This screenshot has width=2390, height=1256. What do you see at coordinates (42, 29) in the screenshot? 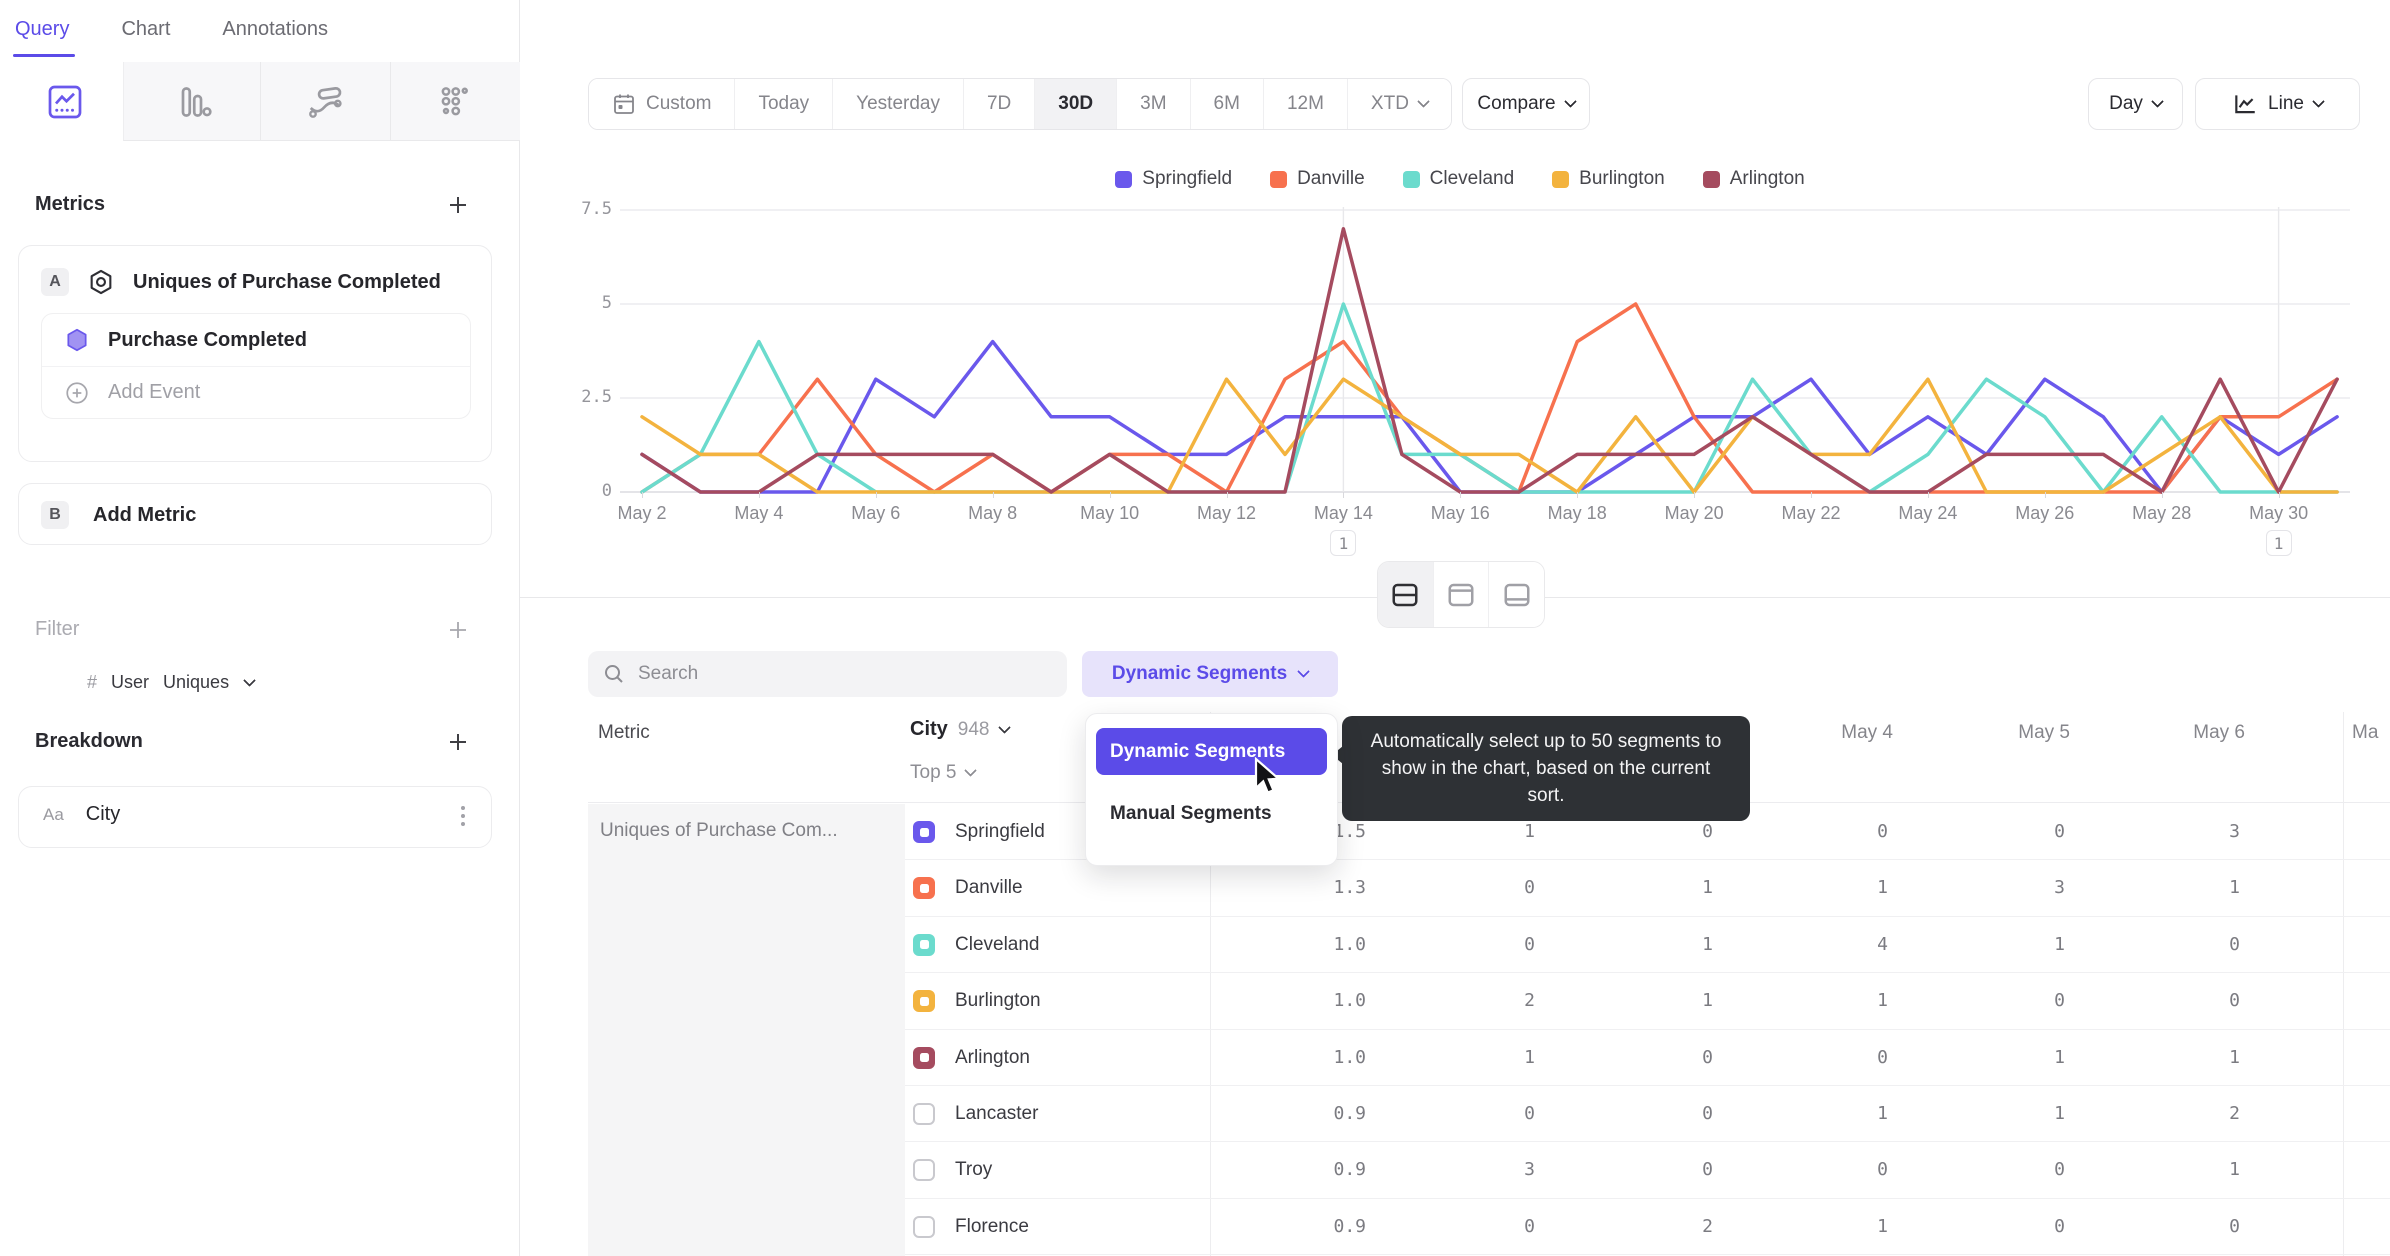
I see `tab-query: Query` at bounding box center [42, 29].